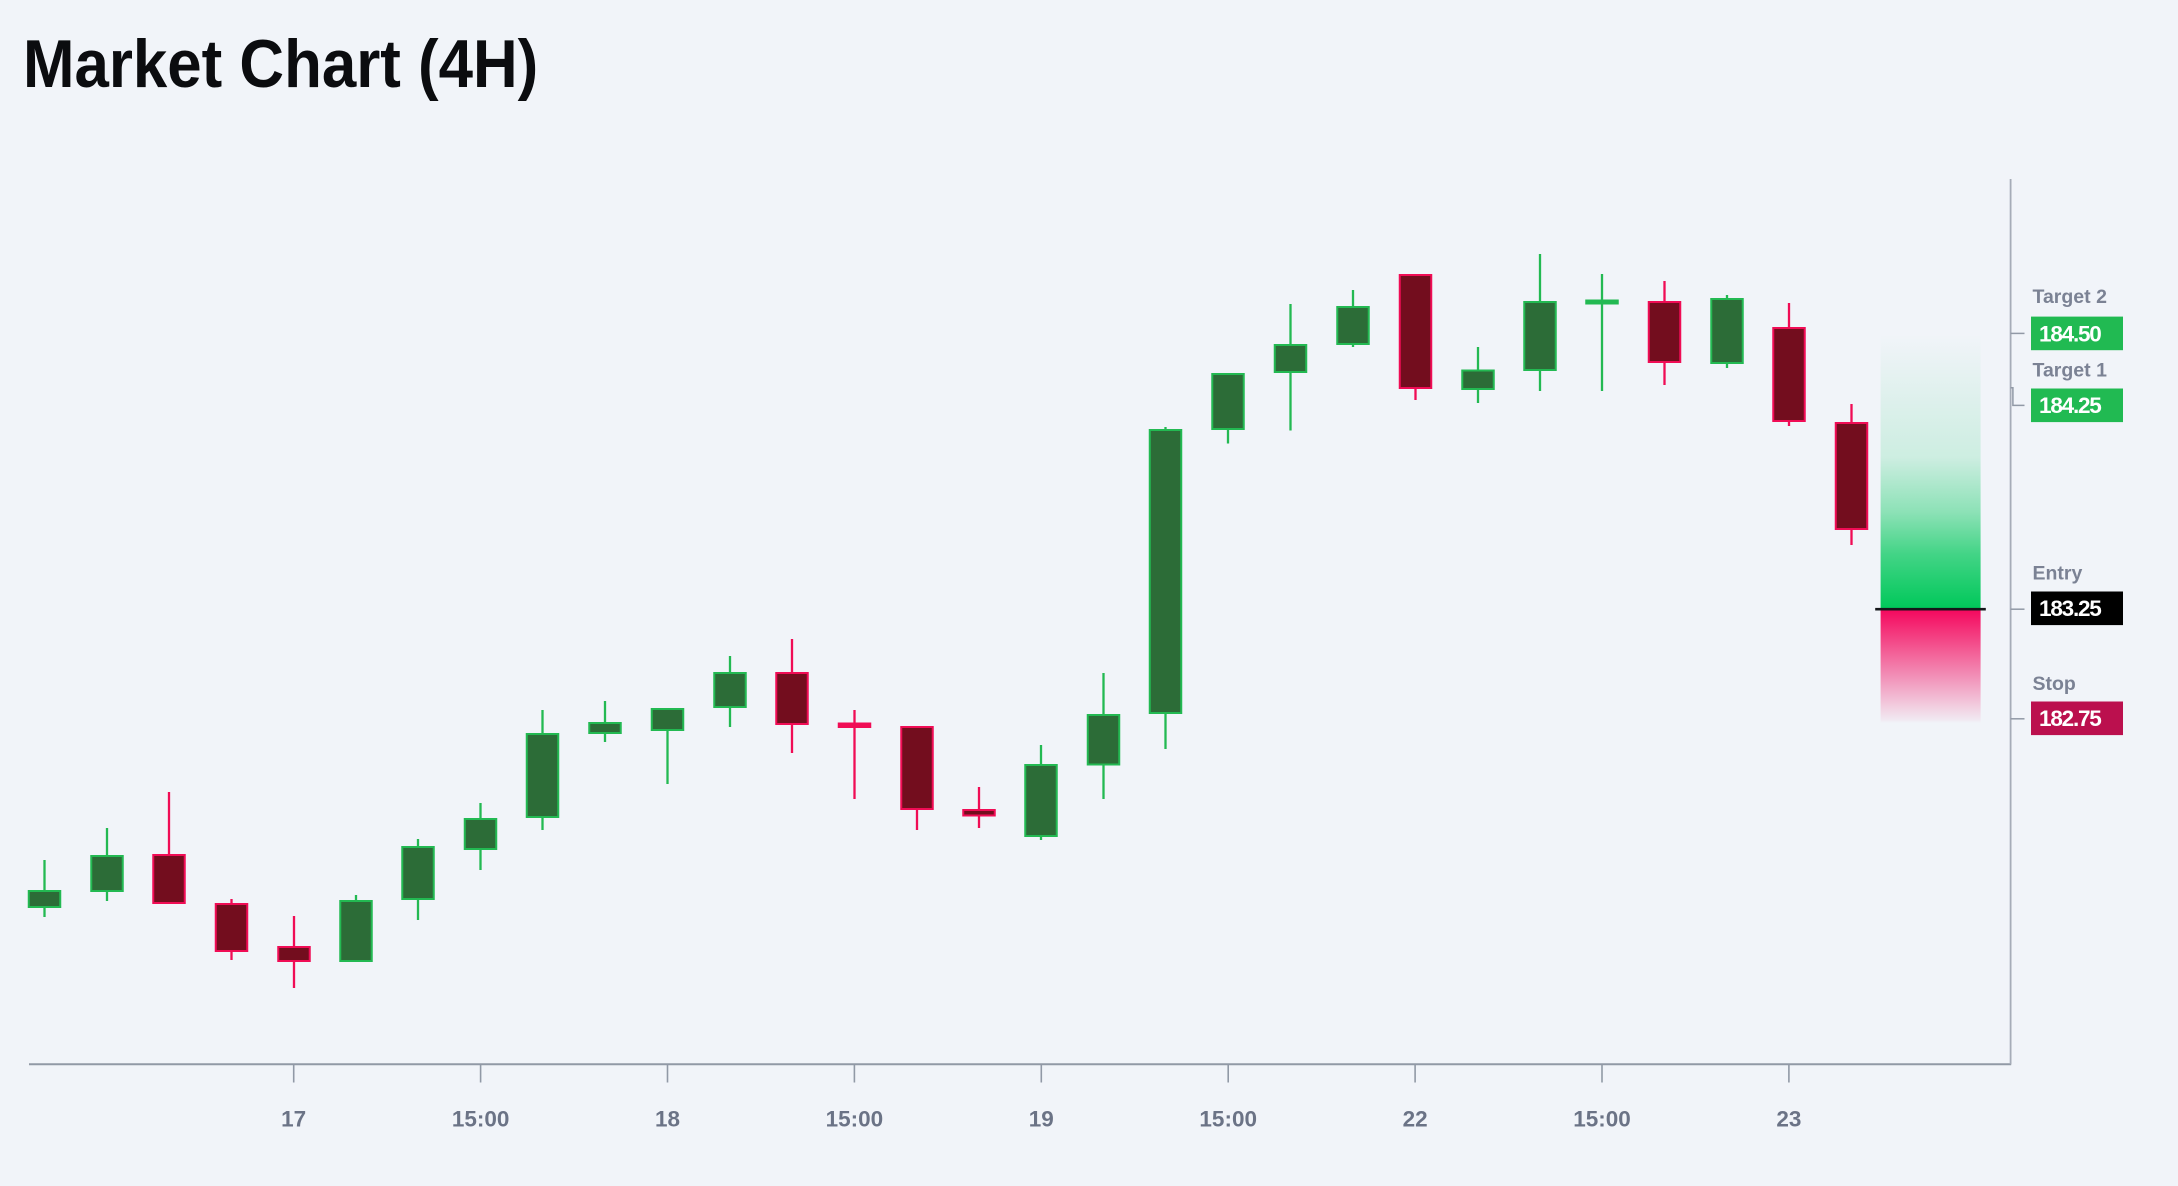 The height and width of the screenshot is (1186, 2178). What do you see at coordinates (293, 1119) in the screenshot?
I see `svg-text: 17` at bounding box center [293, 1119].